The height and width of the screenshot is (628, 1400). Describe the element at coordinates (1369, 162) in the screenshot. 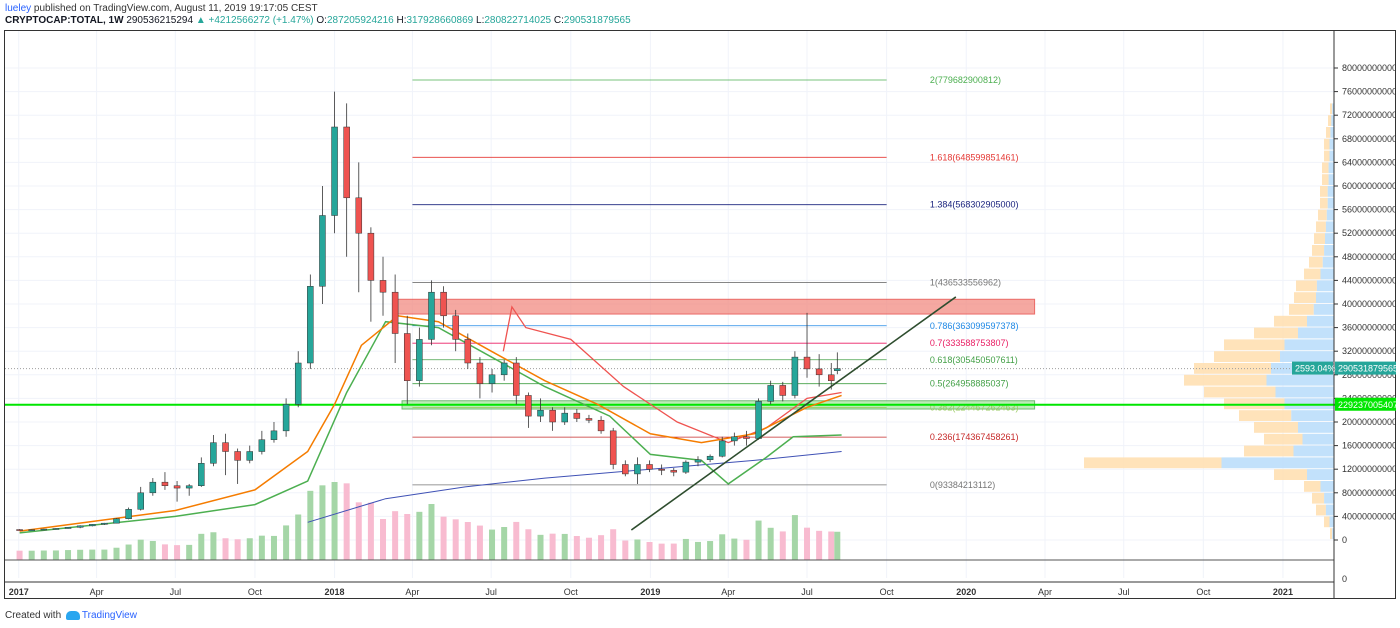

I see `price-axis-label: 640000000000` at that location.